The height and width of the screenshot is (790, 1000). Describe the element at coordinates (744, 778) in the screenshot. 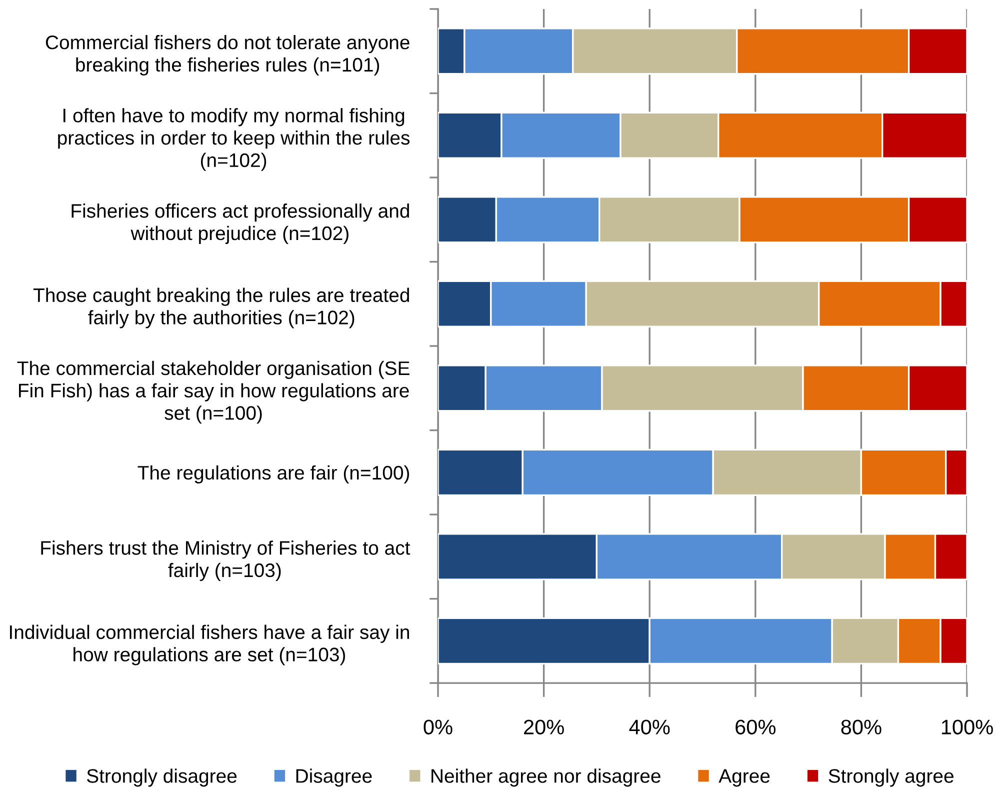

I see `legend-label: Agree` at that location.